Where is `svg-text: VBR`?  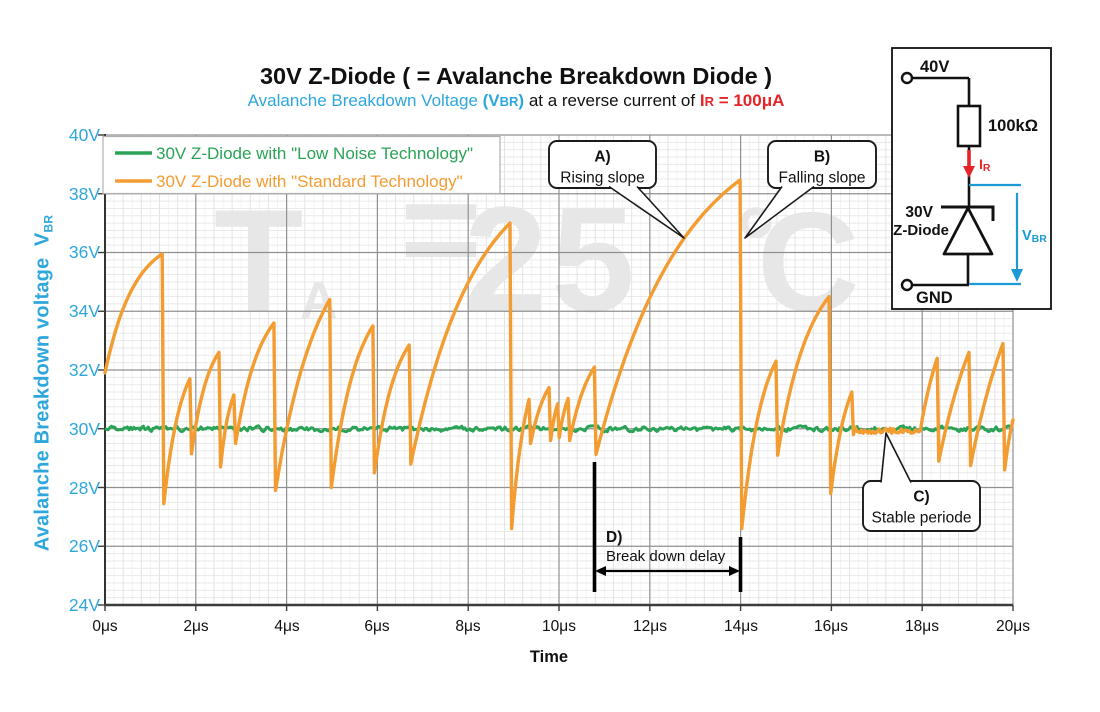
svg-text: VBR is located at coordinates (1034, 236).